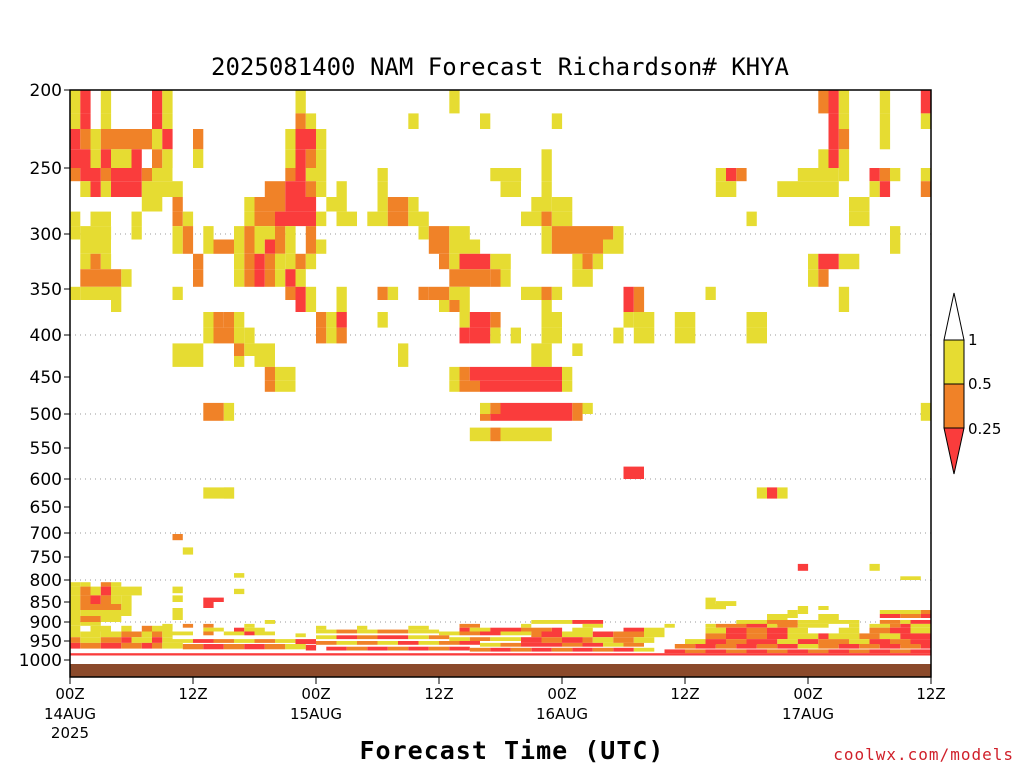 The height and width of the screenshot is (768, 1024). I want to click on y-tick-label: 300, so click(46, 235).